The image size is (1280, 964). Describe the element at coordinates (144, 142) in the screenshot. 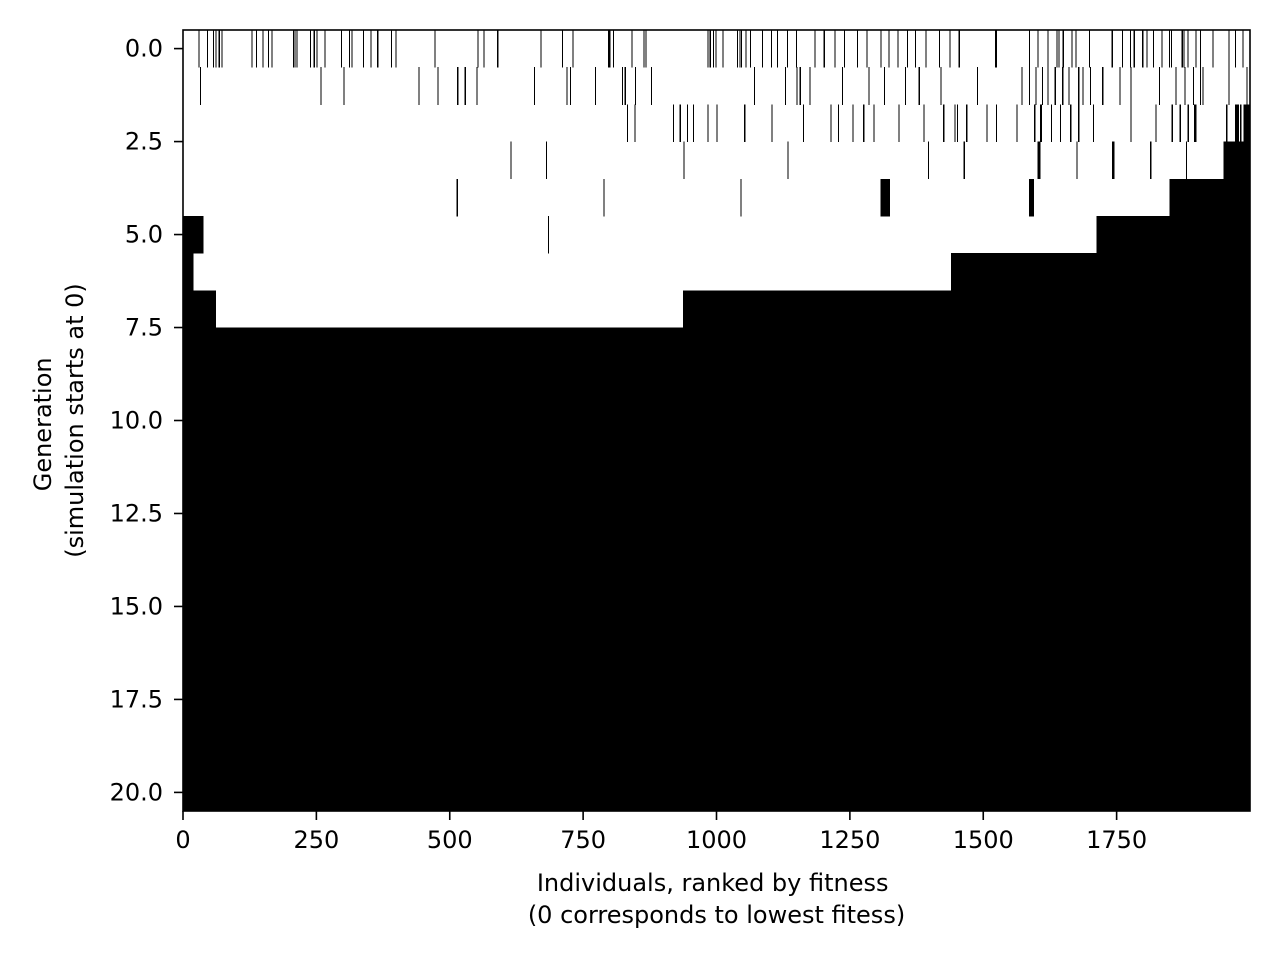

I see `y-tick-label: 2.5` at that location.